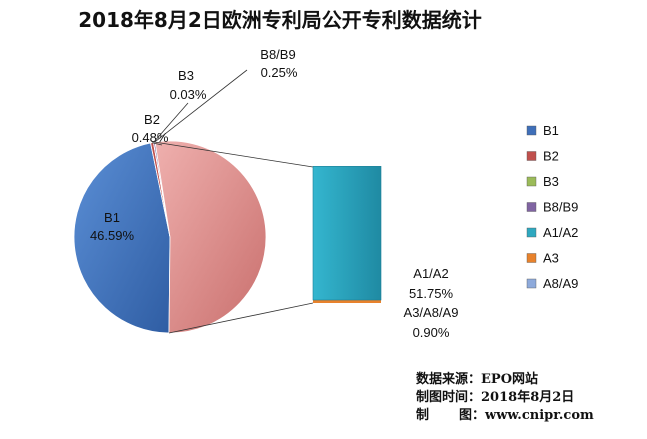 This screenshot has height=439, width=647. Describe the element at coordinates (279, 72) in the screenshot. I see `data-label-b8-b9-value: 0.25%` at that location.